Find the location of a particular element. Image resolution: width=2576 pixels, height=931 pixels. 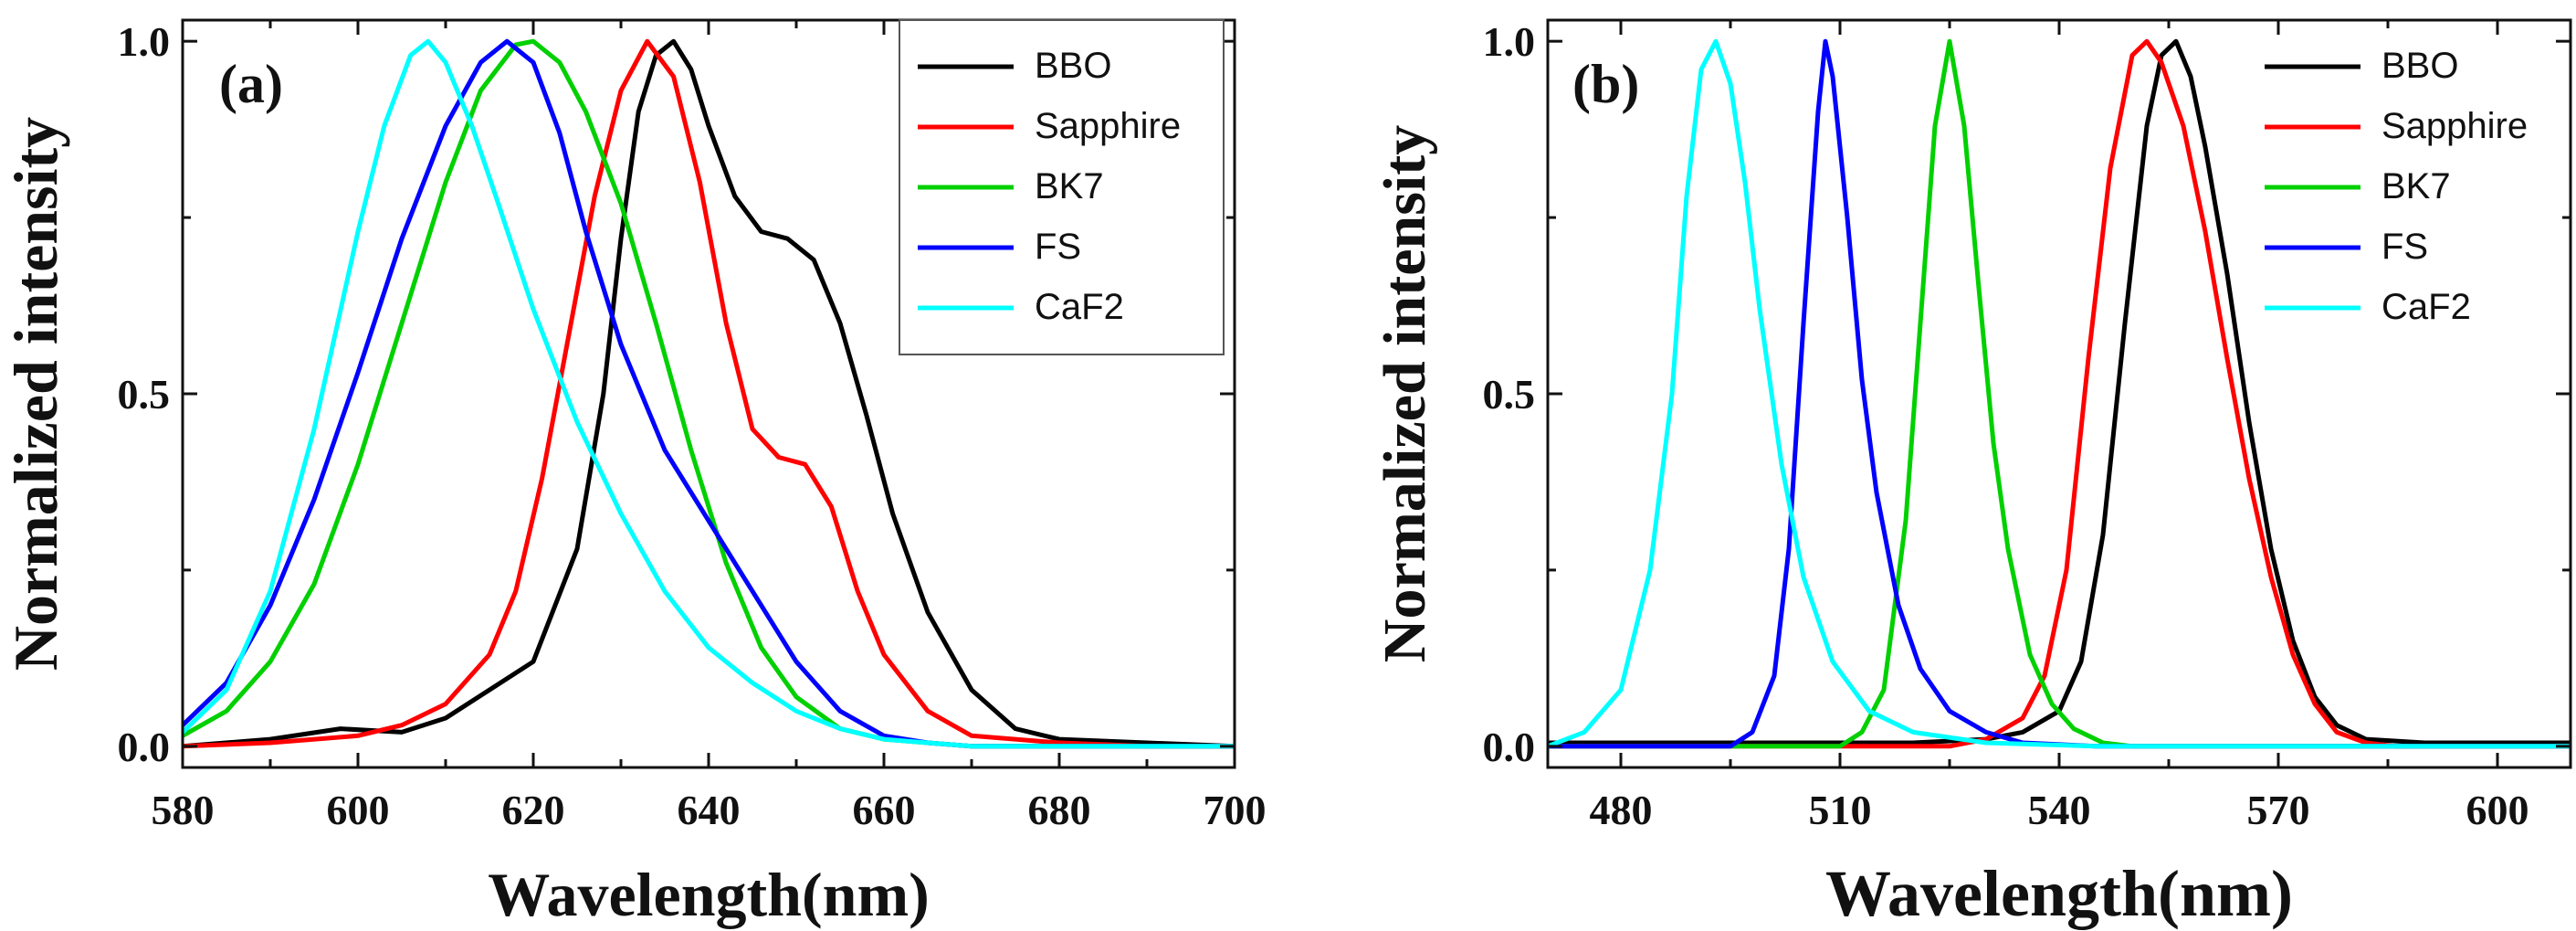

x-tick-label: 680 is located at coordinates (1059, 810).